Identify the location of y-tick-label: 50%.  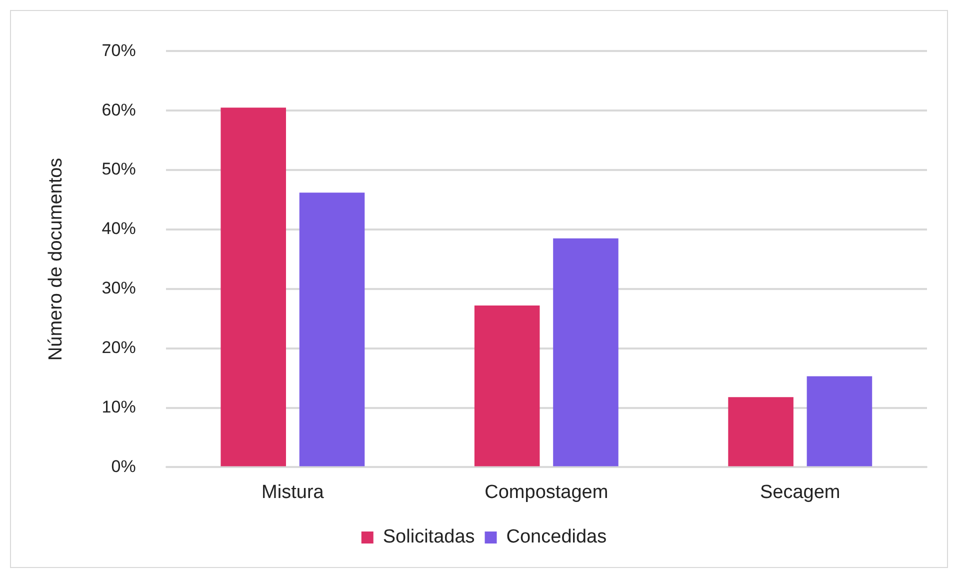
(119, 169).